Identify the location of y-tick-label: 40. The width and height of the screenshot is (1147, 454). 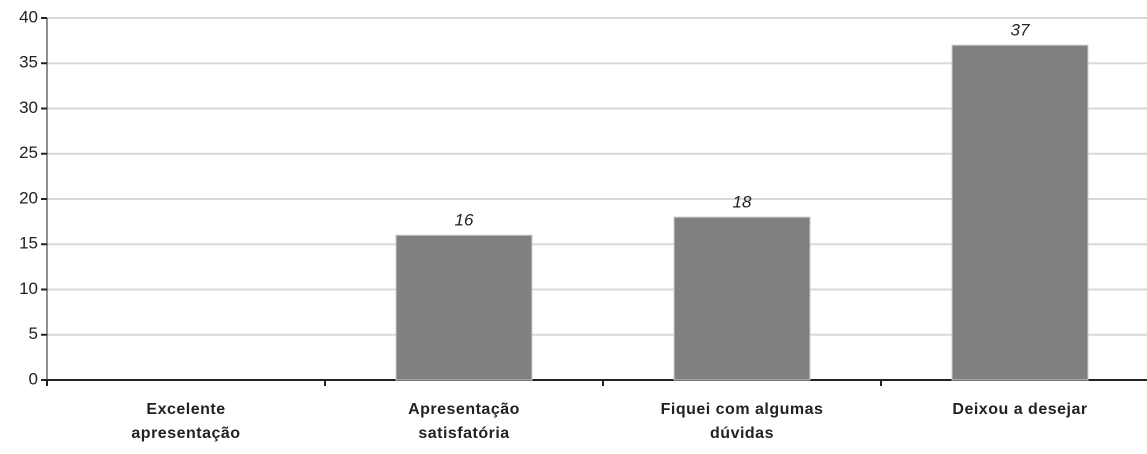
(28, 16).